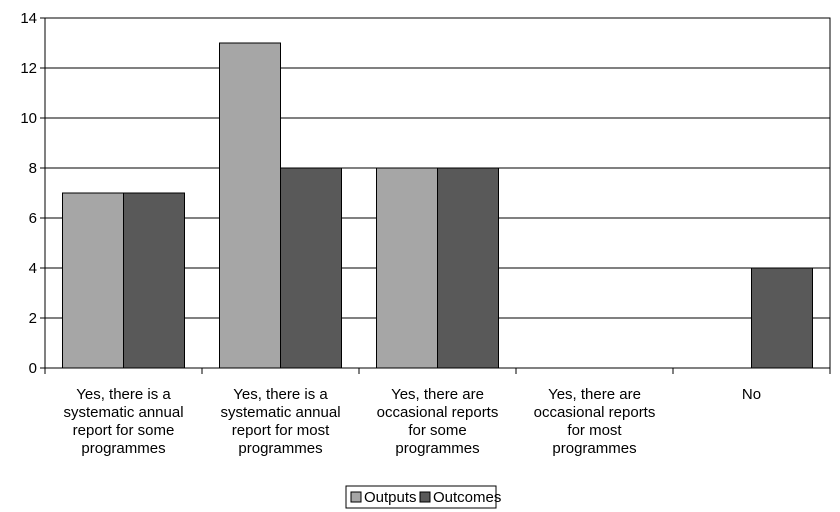 The image size is (840, 512). What do you see at coordinates (751, 394) in the screenshot?
I see `x-tick-label: No` at bounding box center [751, 394].